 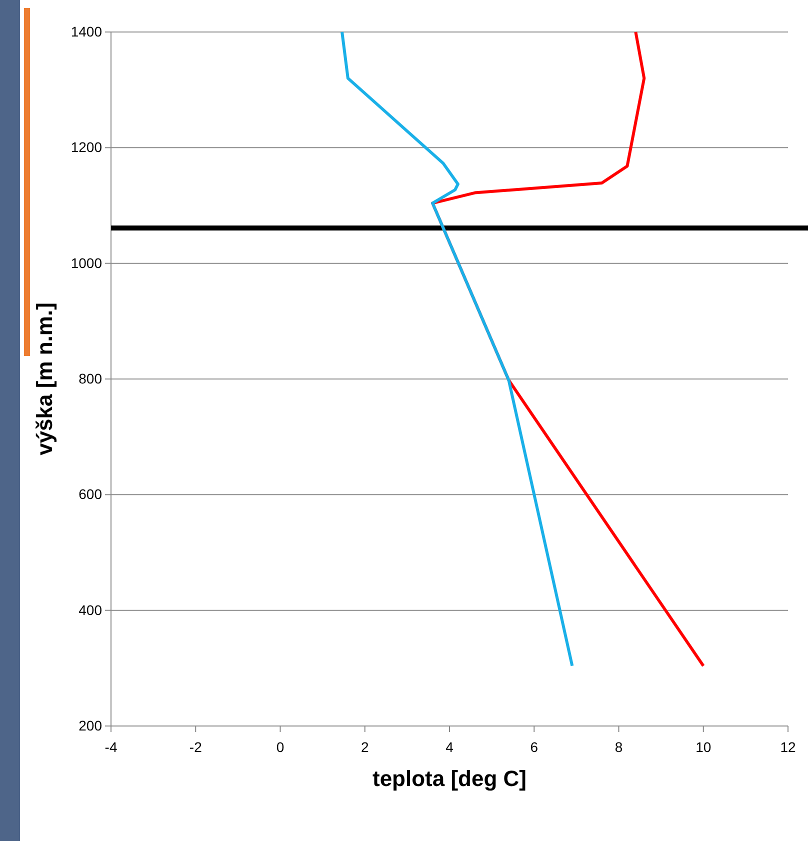 What do you see at coordinates (788, 746) in the screenshot?
I see `x-tick-label: 12` at bounding box center [788, 746].